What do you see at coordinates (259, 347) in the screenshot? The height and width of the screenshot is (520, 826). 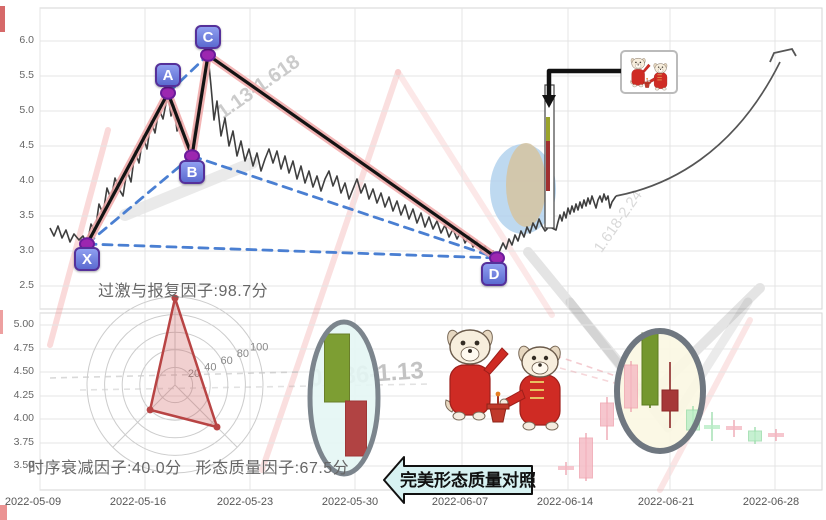 I see `radar-ring-label: 100` at bounding box center [259, 347].